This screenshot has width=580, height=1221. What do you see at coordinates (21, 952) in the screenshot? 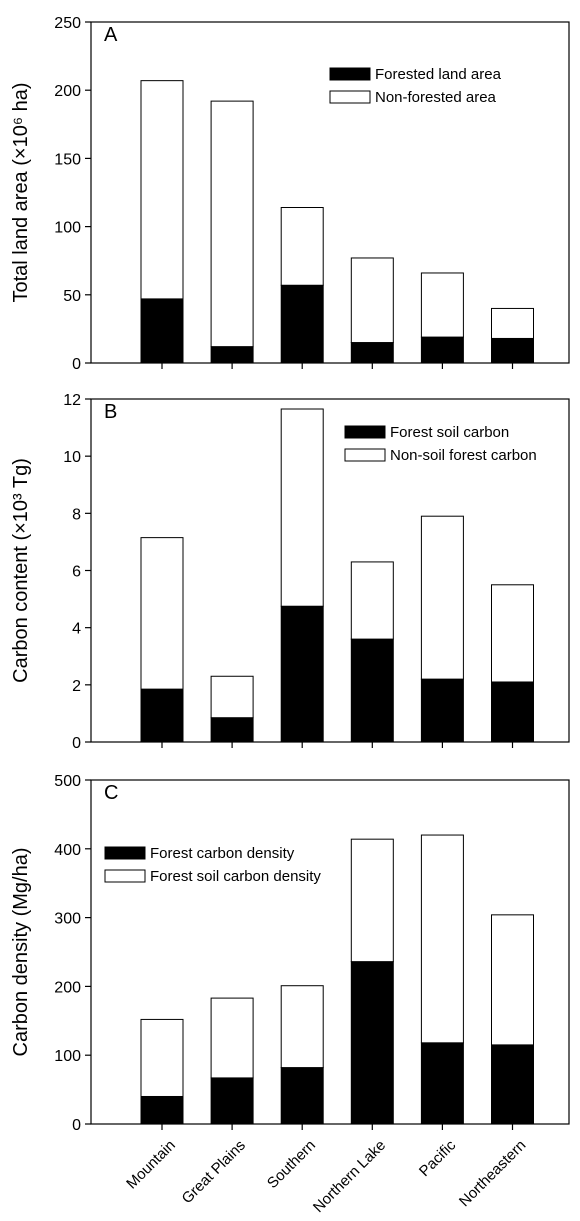
I see `y-axis-label: Carbon density (Mg/ha)` at bounding box center [21, 952].